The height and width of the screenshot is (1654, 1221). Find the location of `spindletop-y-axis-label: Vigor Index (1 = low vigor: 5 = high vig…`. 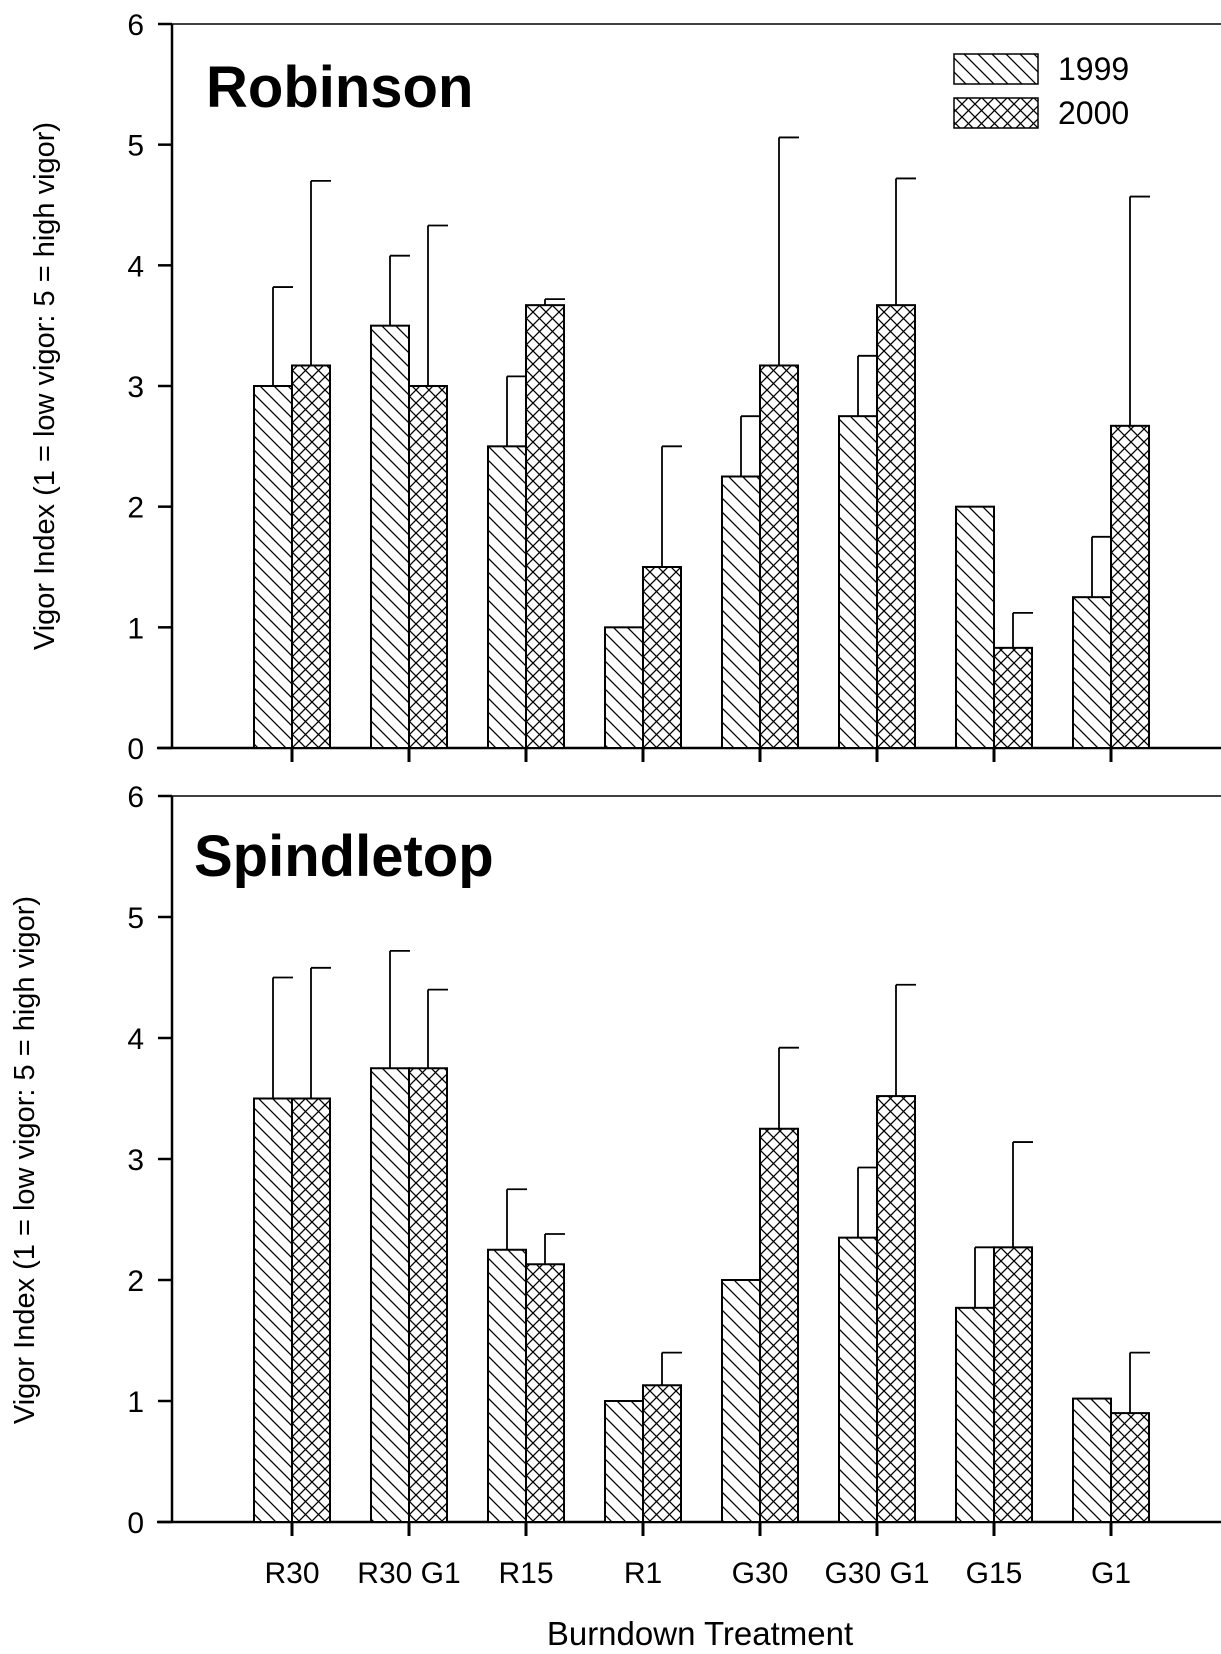

spindletop-y-axis-label: Vigor Index (1 = low vigor: 5 = high vig… is located at coordinates (25, 1160).